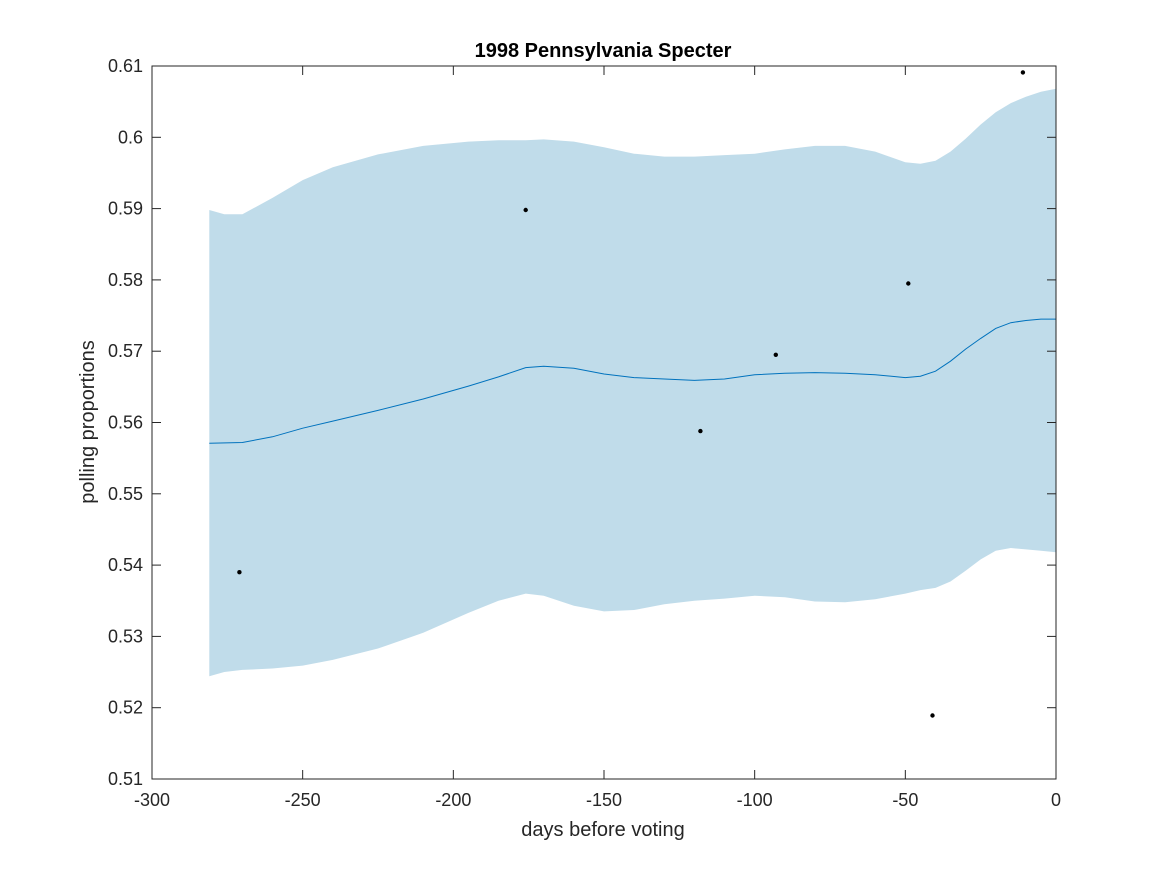  What do you see at coordinates (1056, 800) in the screenshot?
I see `x-tick-label: 0` at bounding box center [1056, 800].